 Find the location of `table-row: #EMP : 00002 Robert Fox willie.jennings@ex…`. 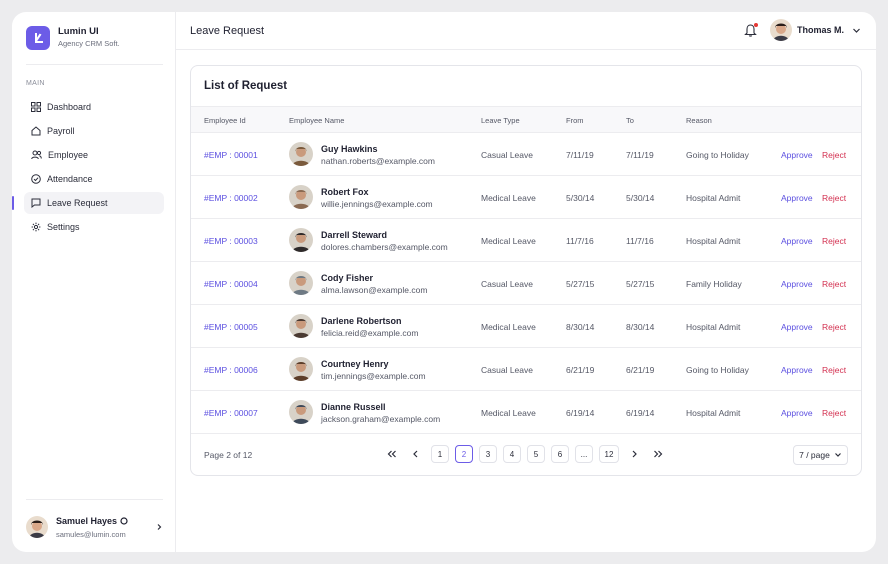

table-row: #EMP : 00002 Robert Fox willie.jennings@ex… is located at coordinates (526, 197).